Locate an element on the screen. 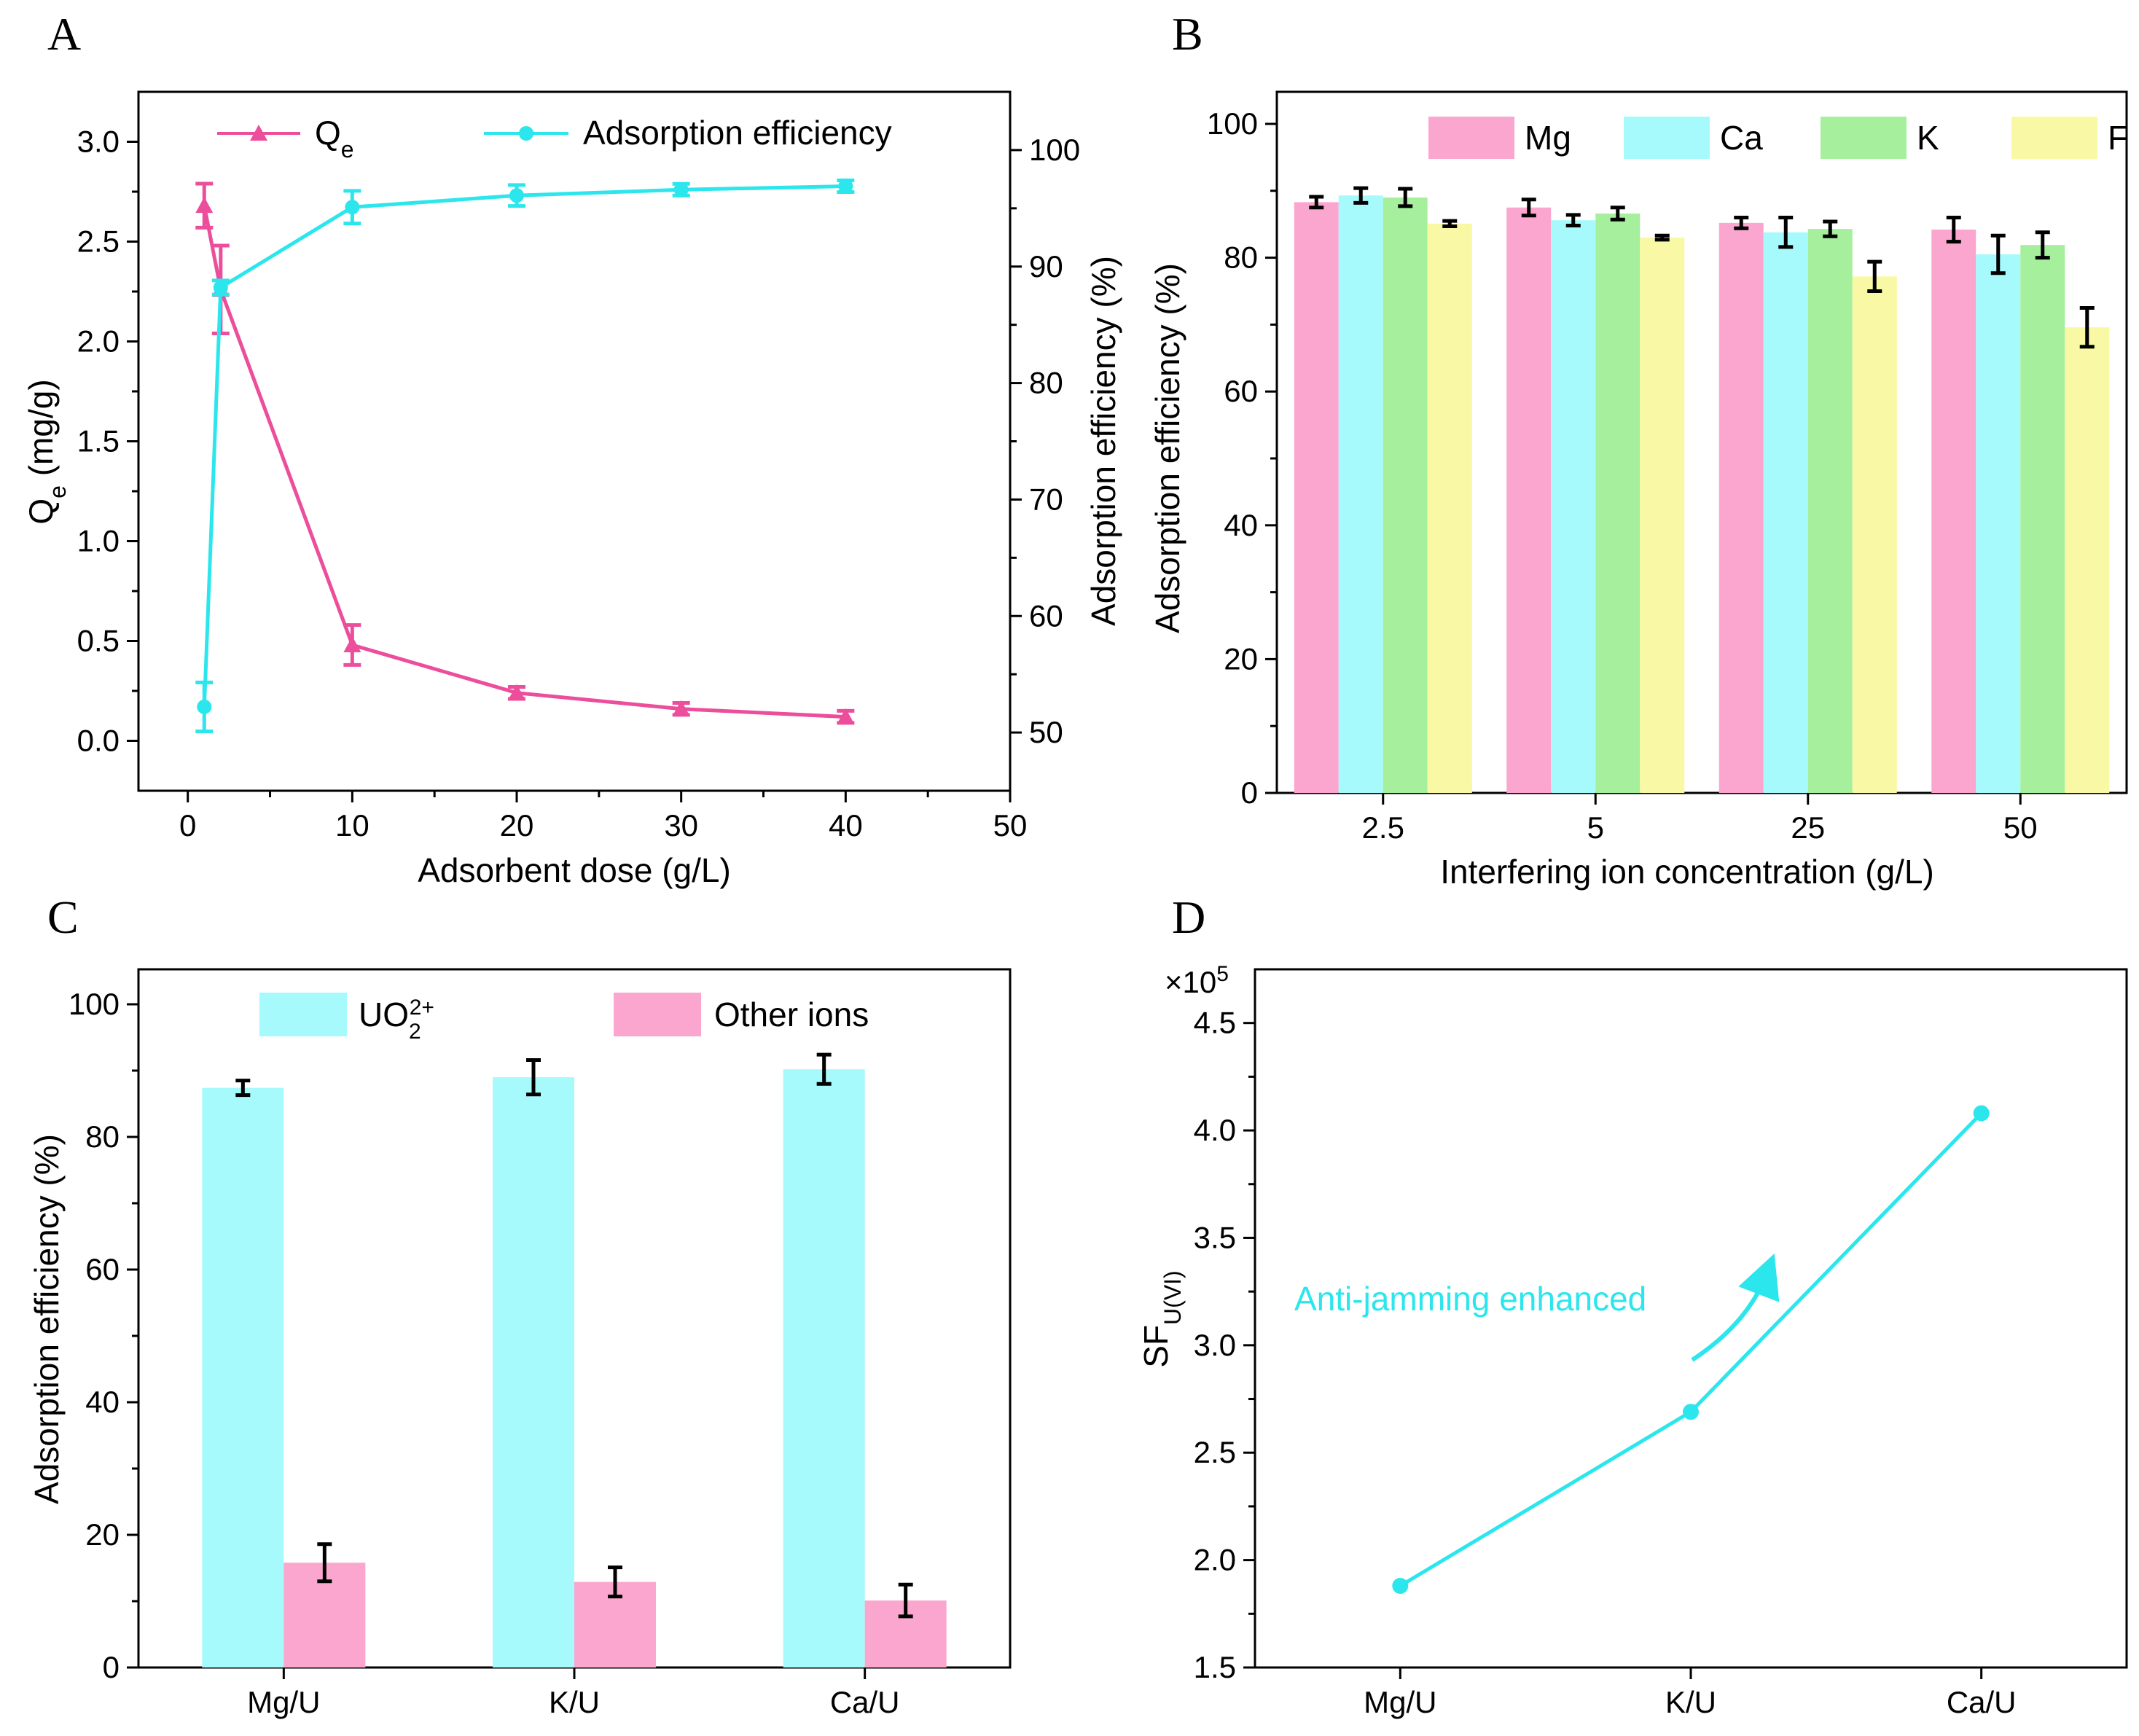 Image resolution: width=2139 pixels, height=1736 pixels. panel-d-x-tick-label: Ca/U is located at coordinates (1982, 1702).